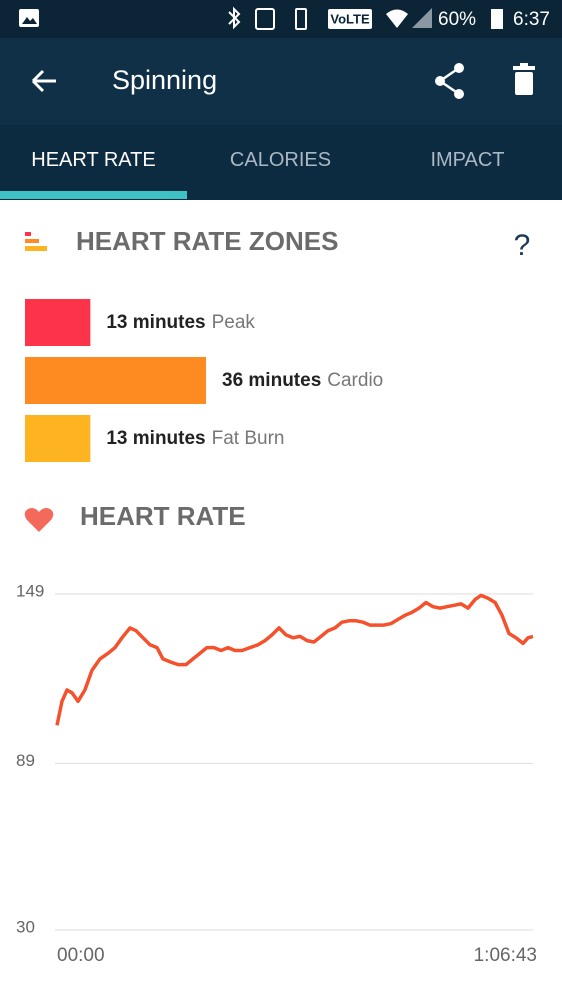 The width and height of the screenshot is (562, 999). Describe the element at coordinates (467, 160) in the screenshot. I see `tab: IMPACT` at that location.